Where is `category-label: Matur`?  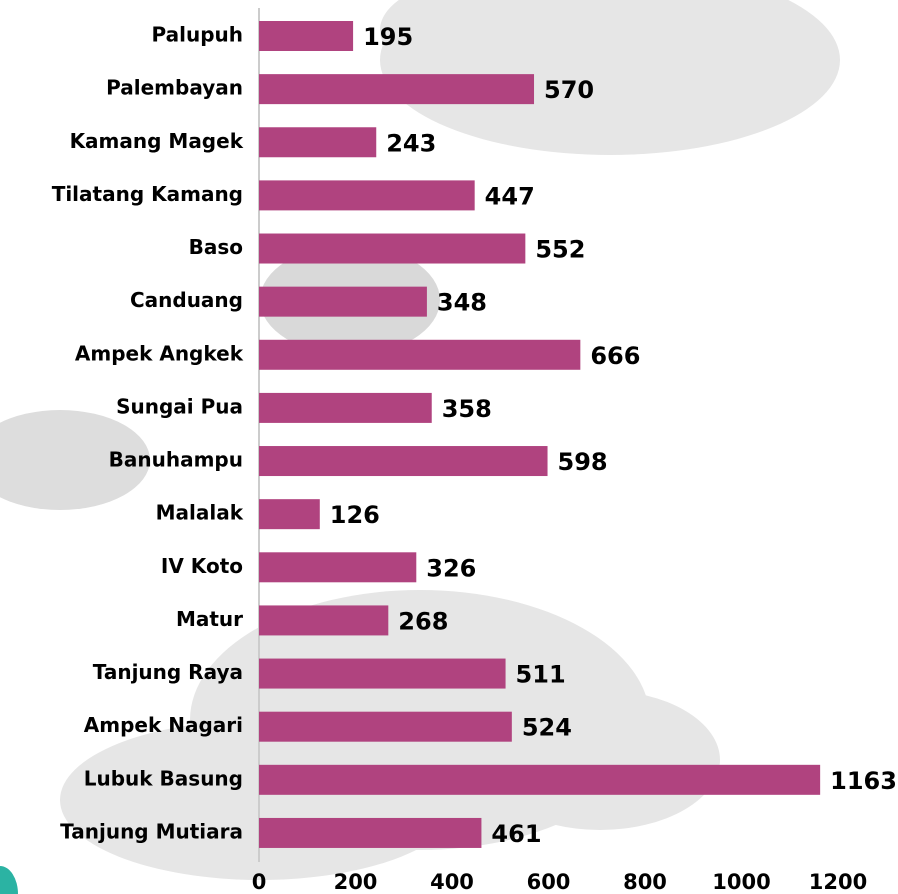 category-label: Matur is located at coordinates (209, 619).